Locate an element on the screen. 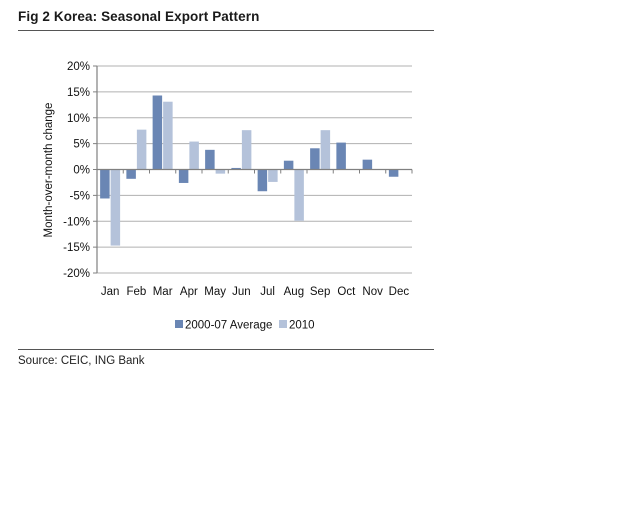 This screenshot has width=640, height=511. bar-2010-jun is located at coordinates (246, 150).